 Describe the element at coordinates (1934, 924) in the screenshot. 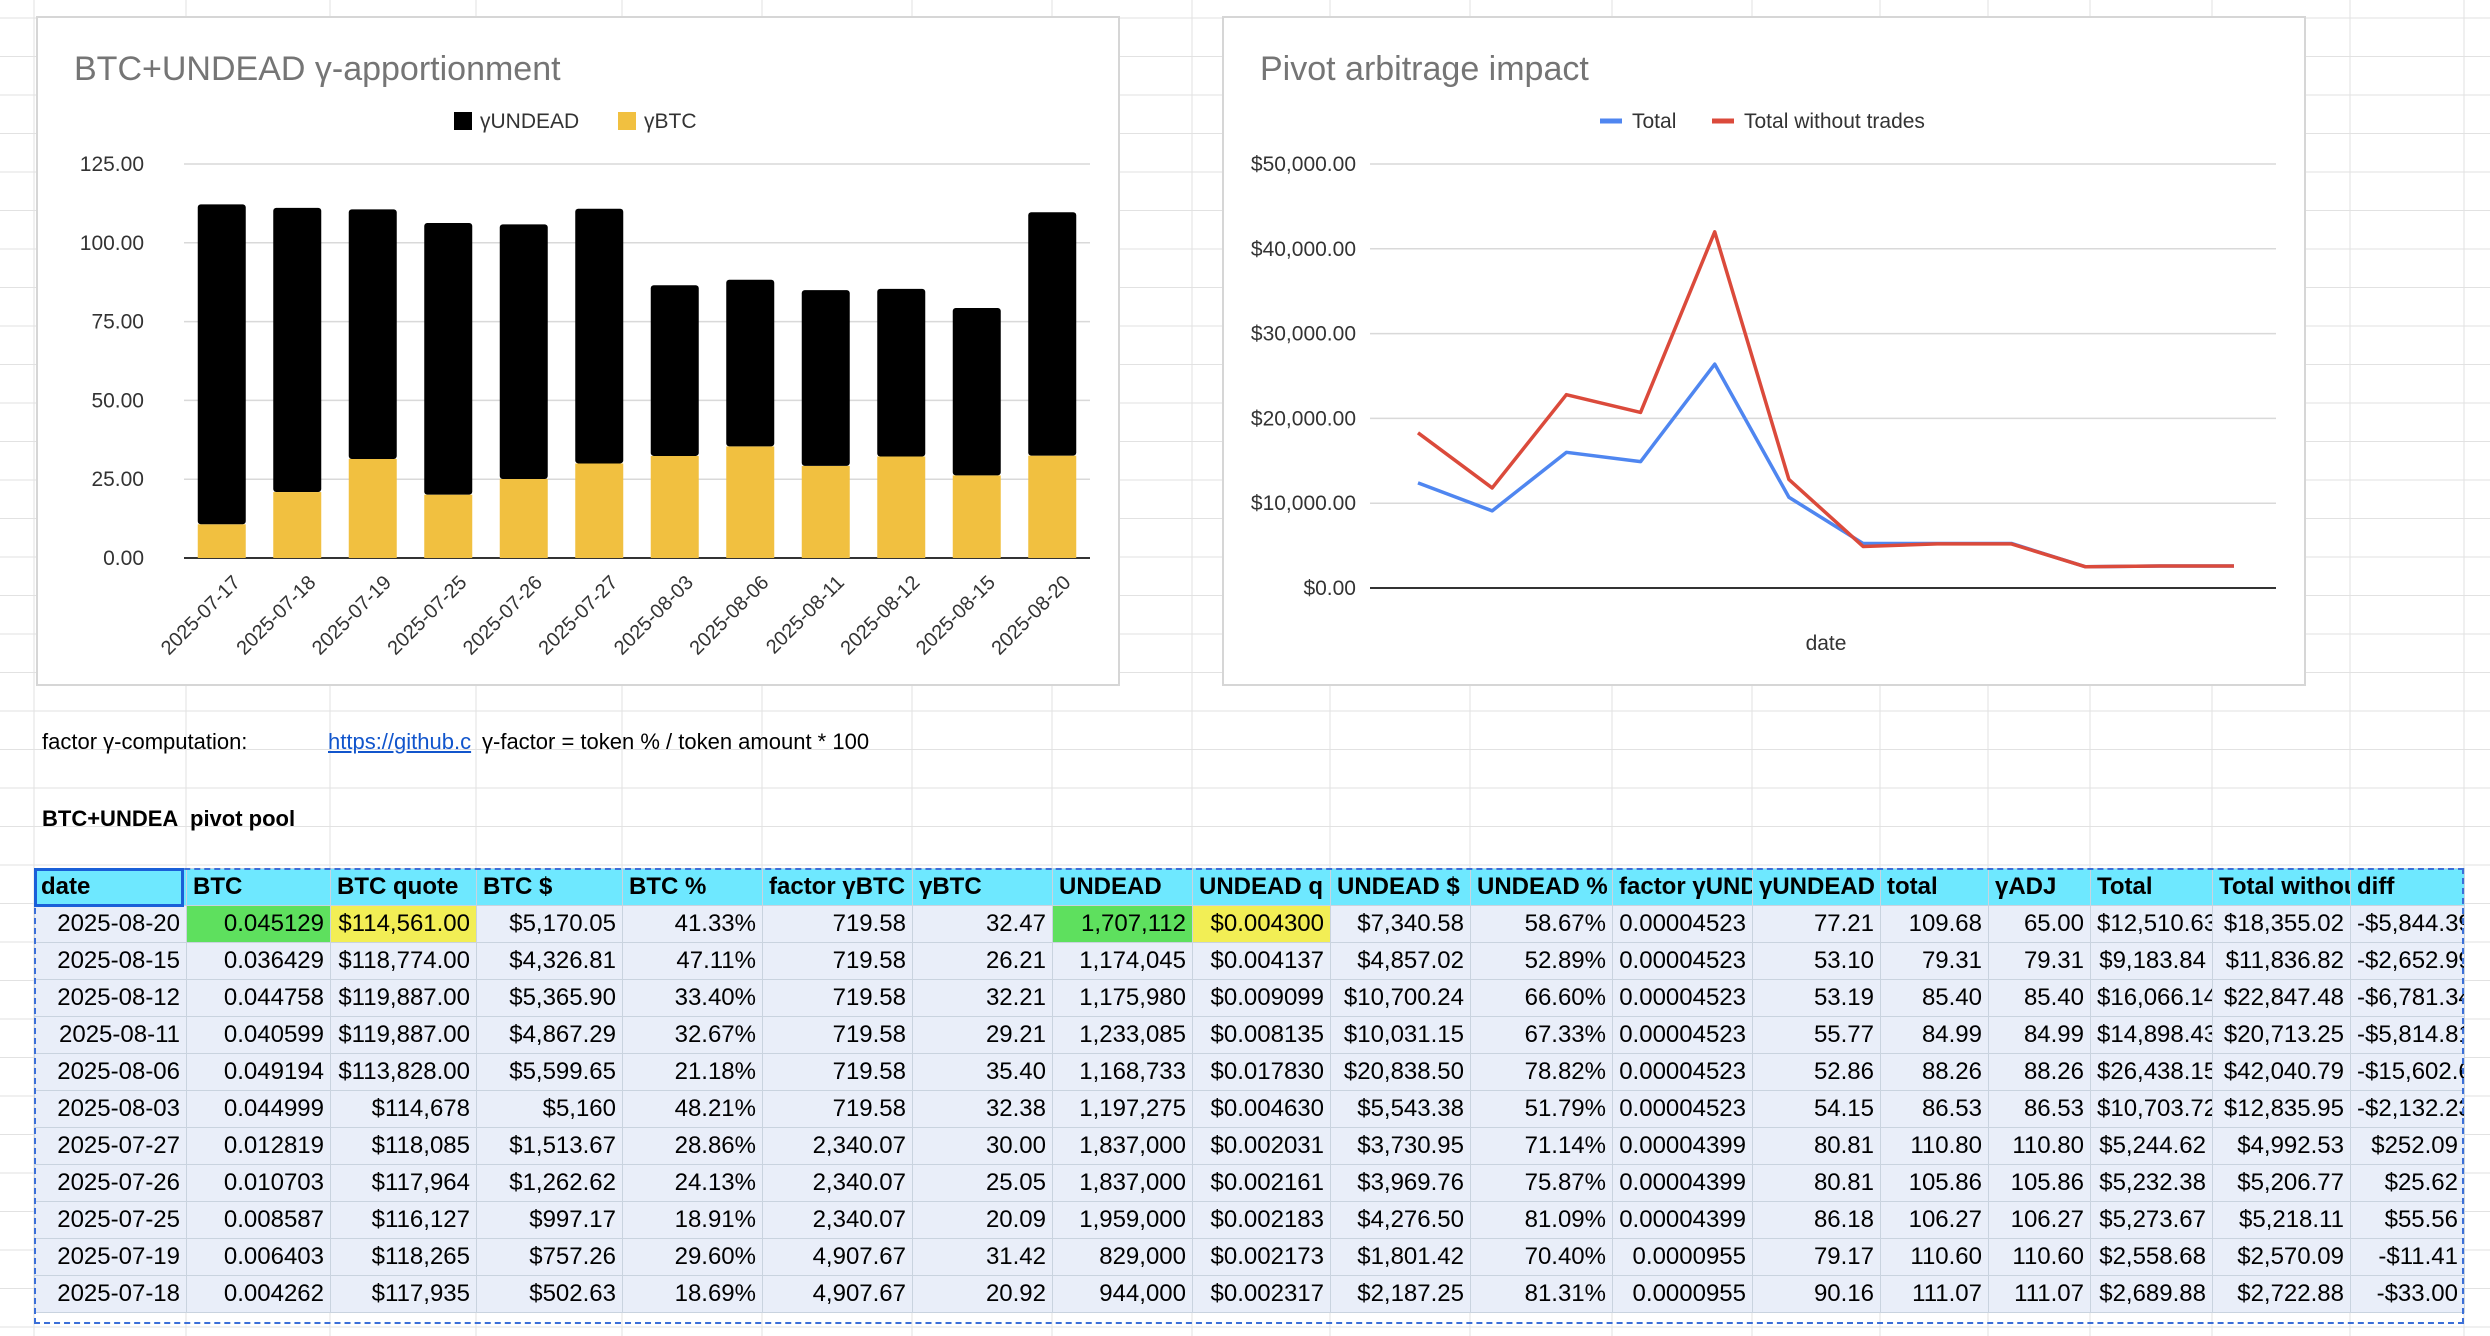

I see `table-cell: 109.68` at that location.